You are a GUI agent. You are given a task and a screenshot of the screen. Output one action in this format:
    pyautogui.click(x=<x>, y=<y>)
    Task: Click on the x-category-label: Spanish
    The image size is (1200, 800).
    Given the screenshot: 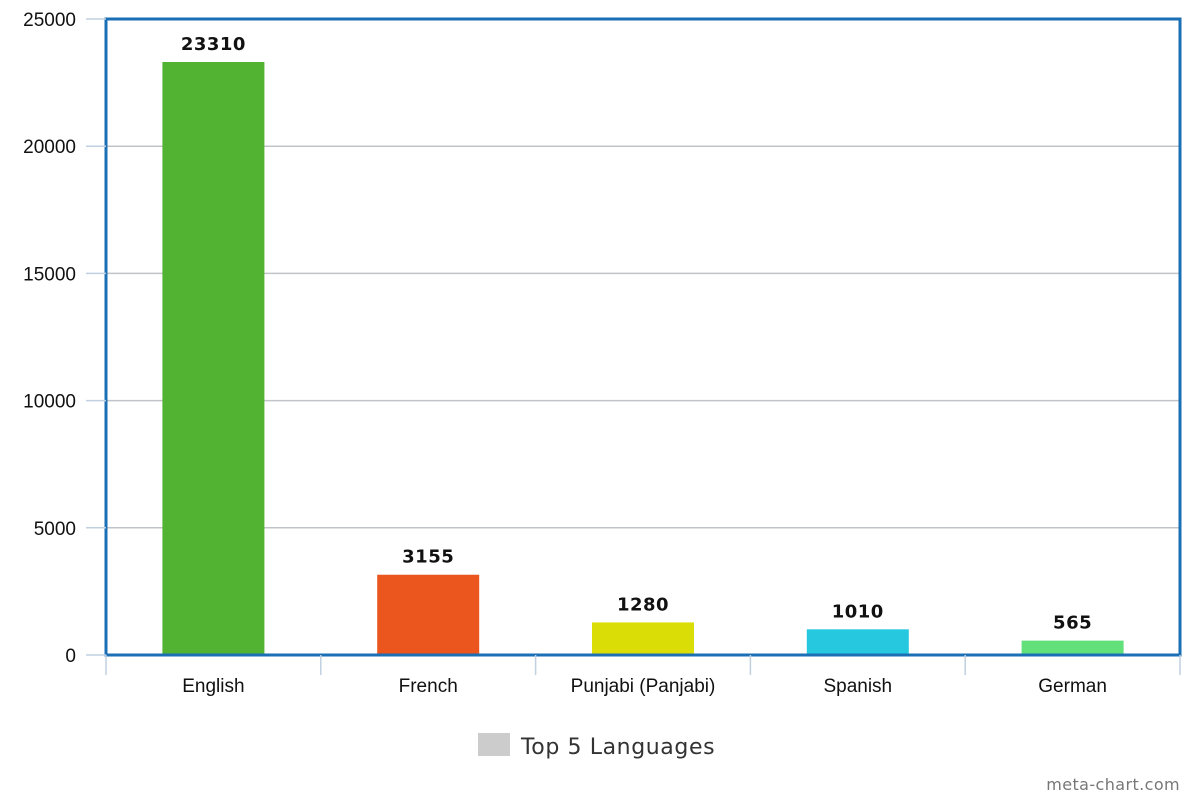 What is the action you would take?
    pyautogui.click(x=857, y=686)
    